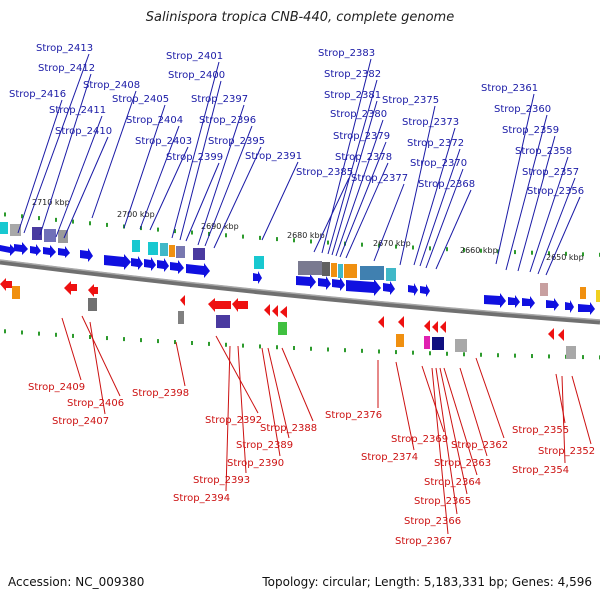  Describe the element at coordinates (282, 309) in the screenshot. I see `reverse-genes` at that location.